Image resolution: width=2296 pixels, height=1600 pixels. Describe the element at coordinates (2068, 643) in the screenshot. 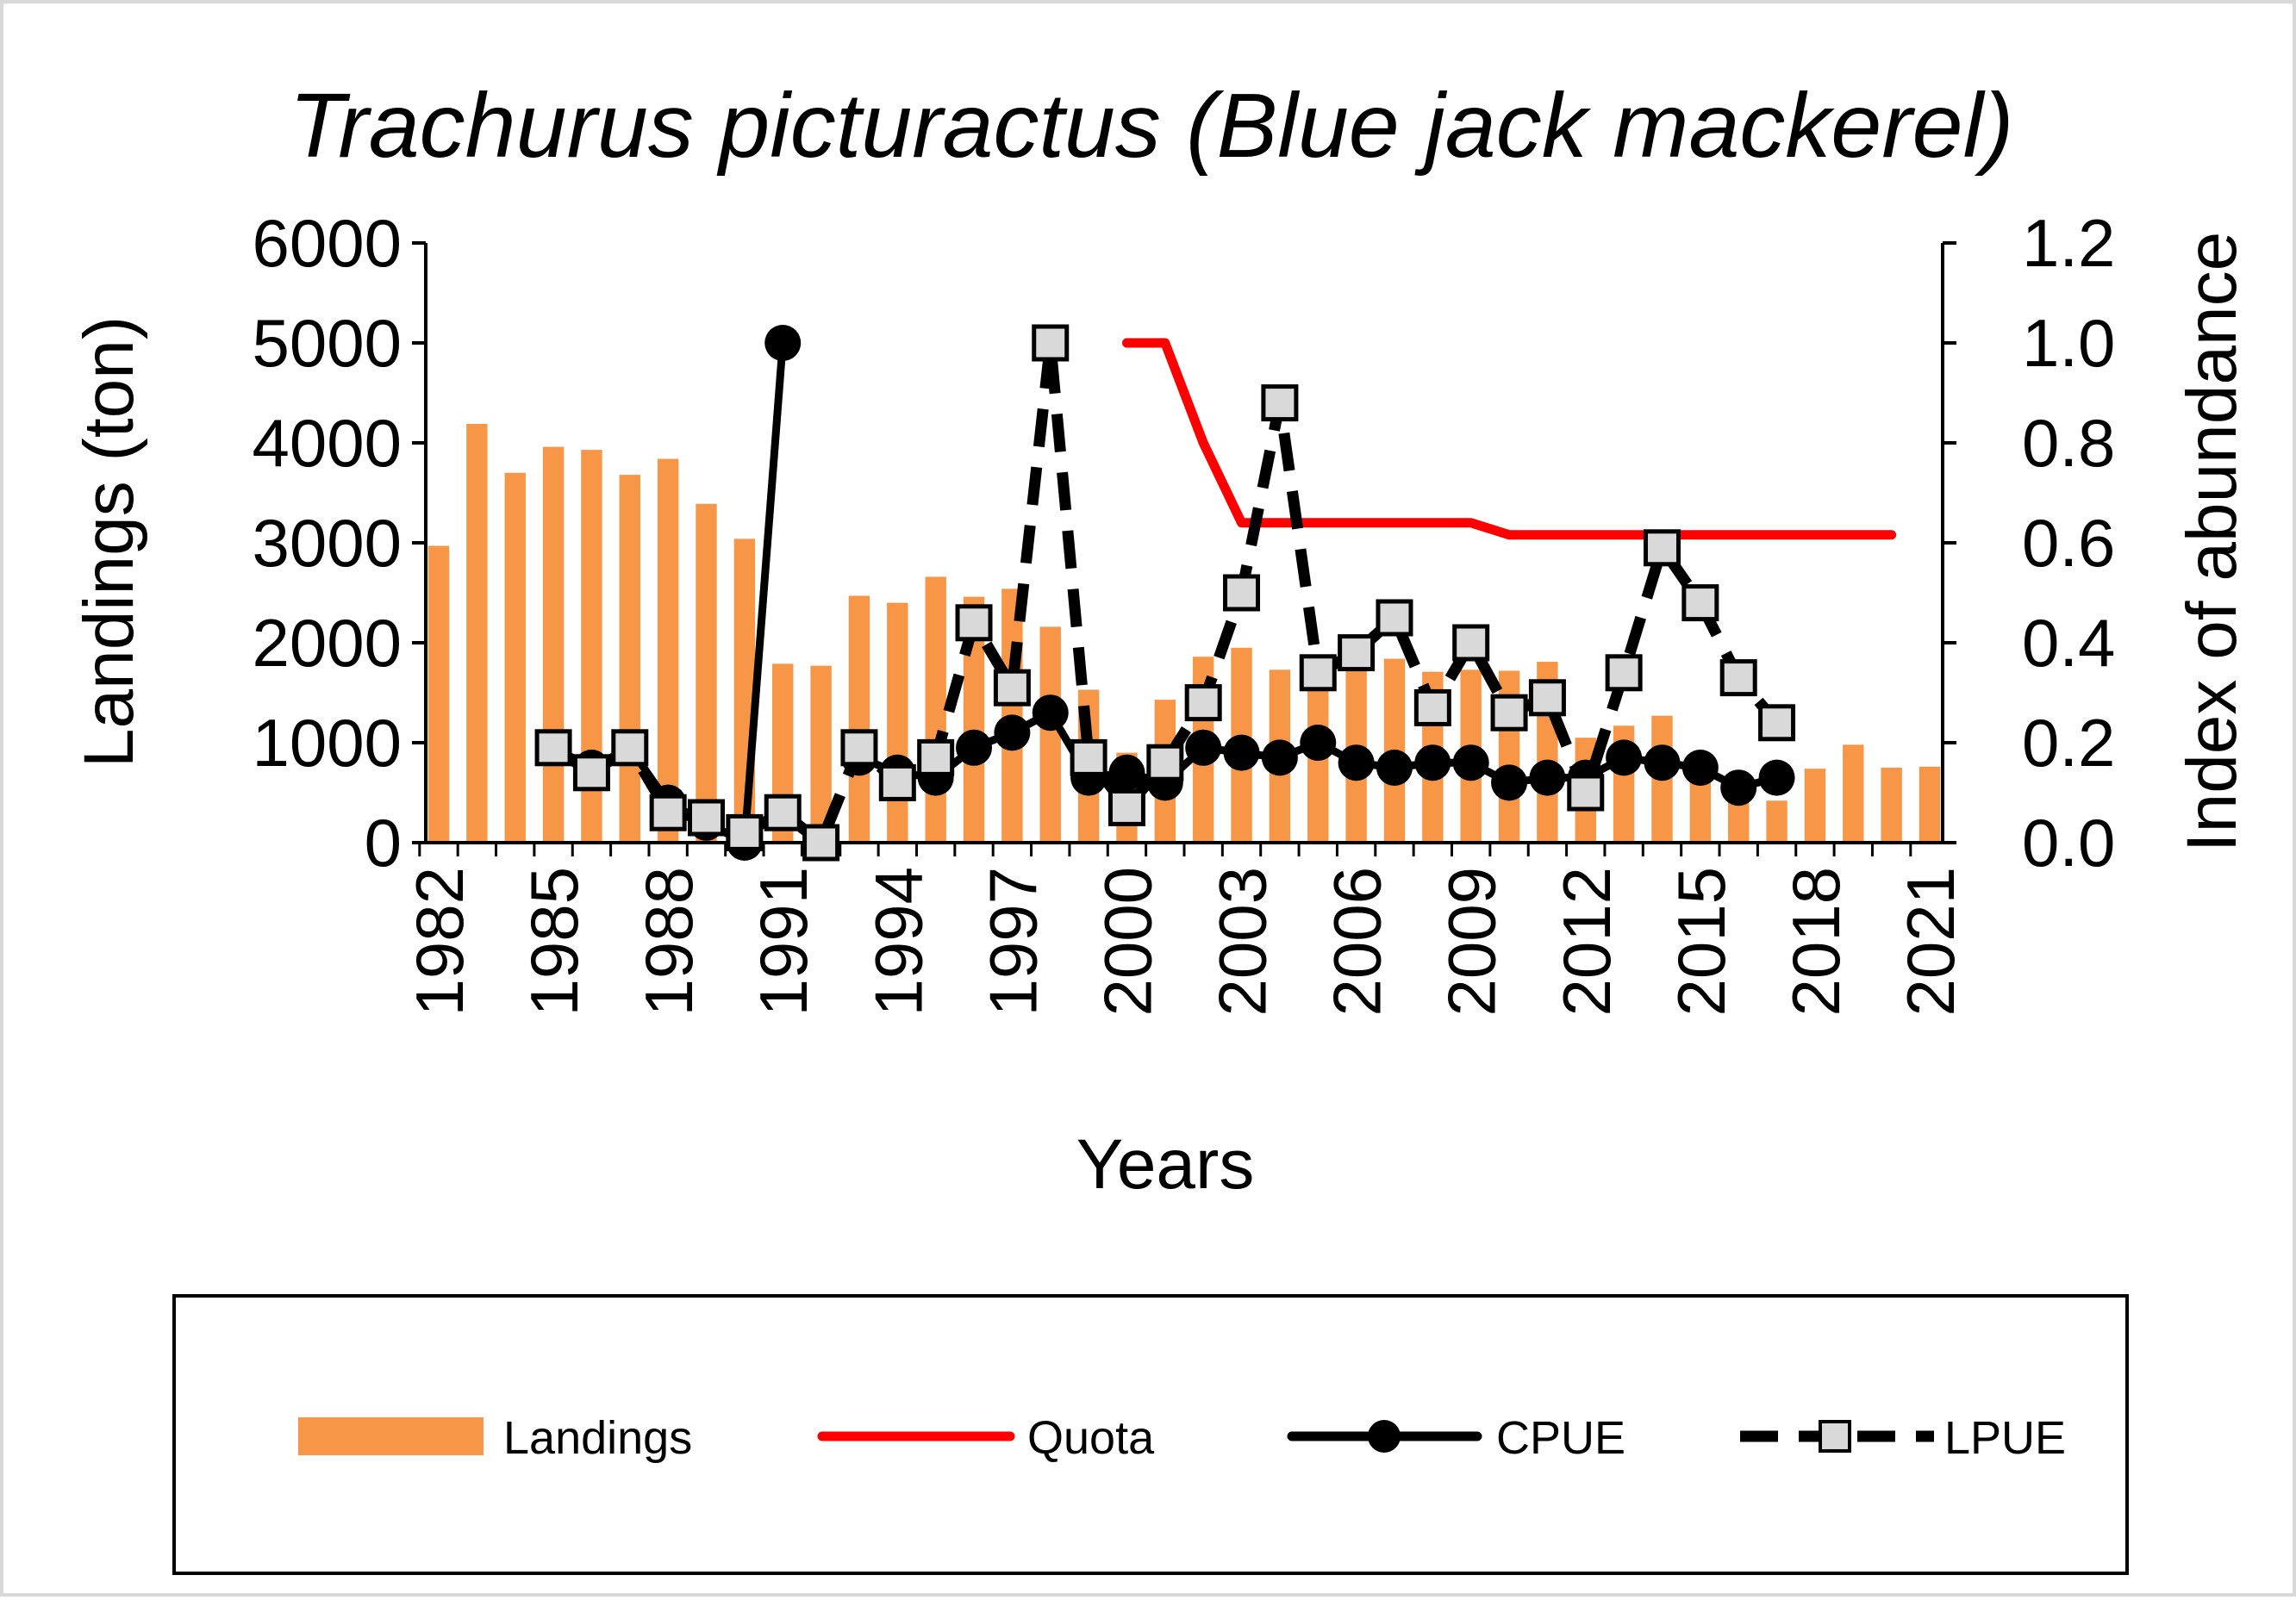

I see `y2-tick-label: 0.4` at that location.